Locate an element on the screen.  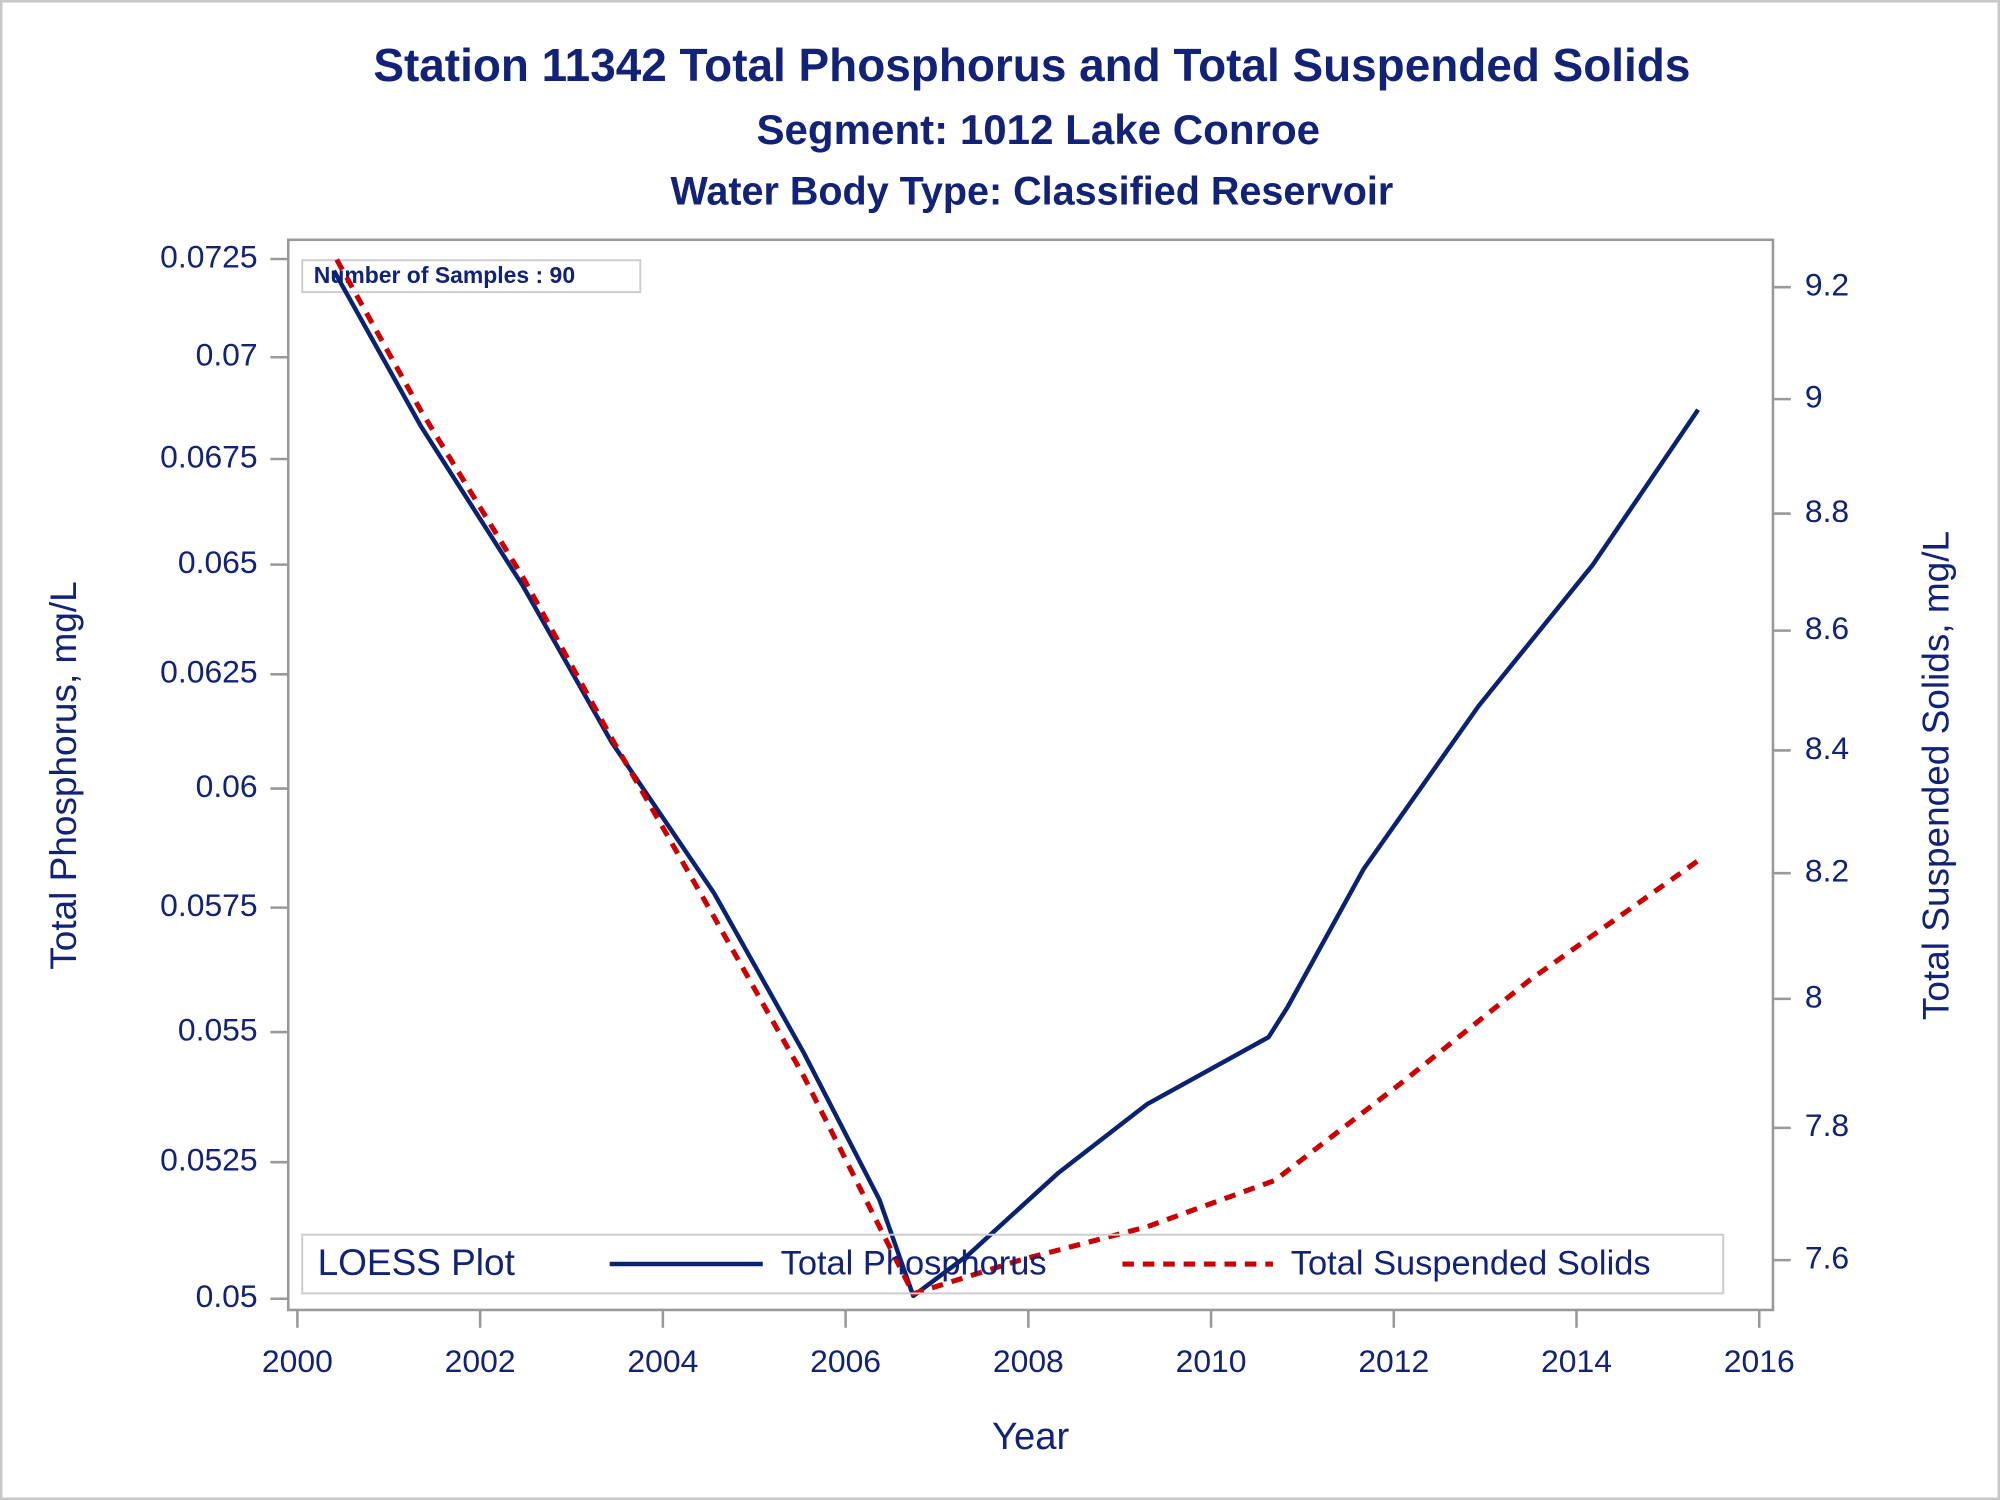
y-axis-label: Total Phosphorus, mg/L is located at coordinates (63, 775).